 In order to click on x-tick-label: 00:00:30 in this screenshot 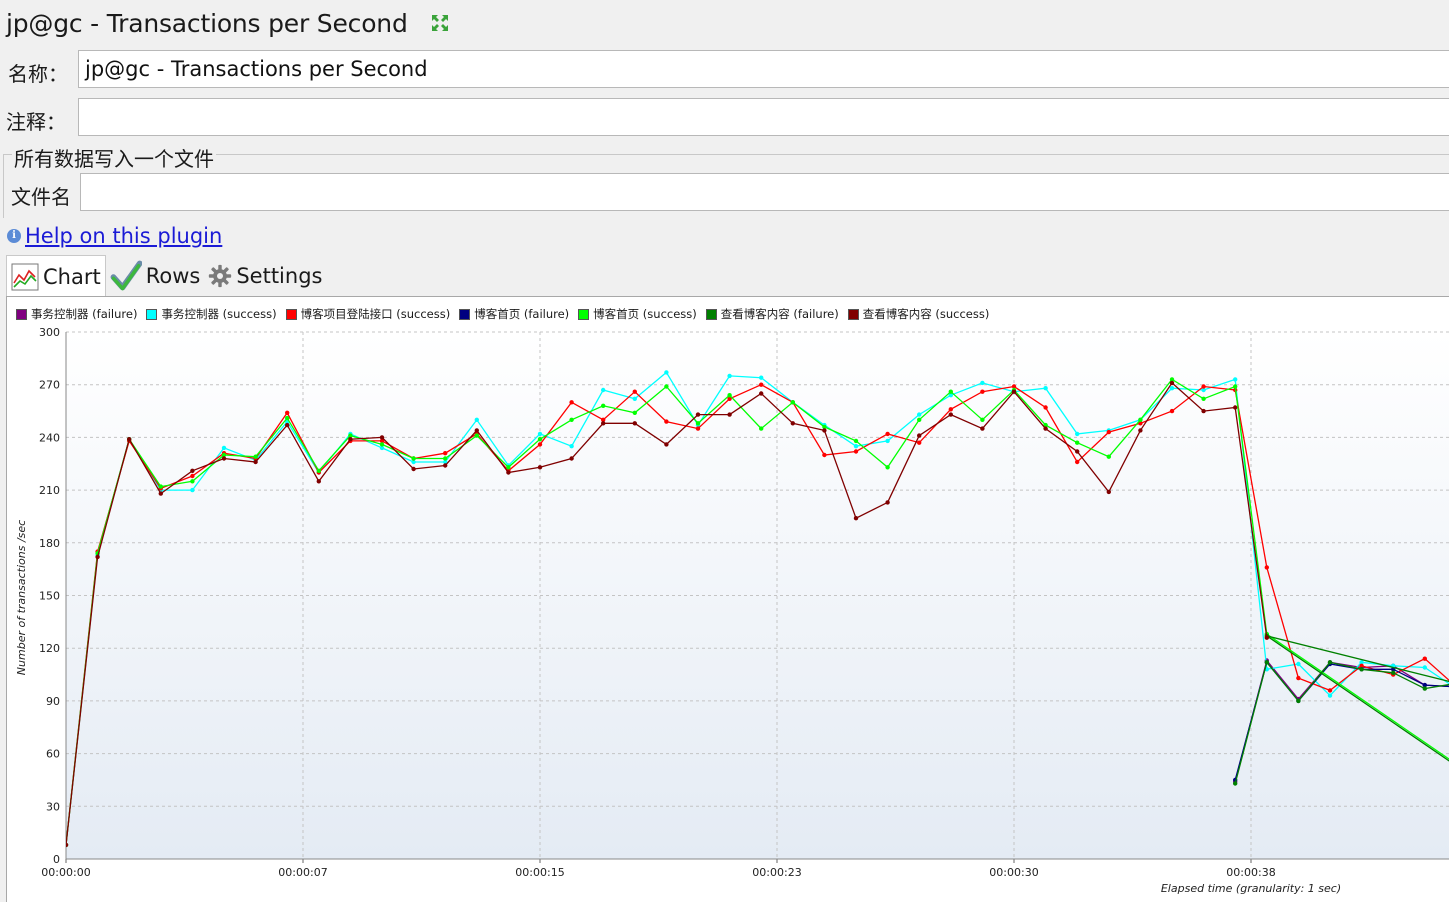, I will do `click(1013, 872)`.